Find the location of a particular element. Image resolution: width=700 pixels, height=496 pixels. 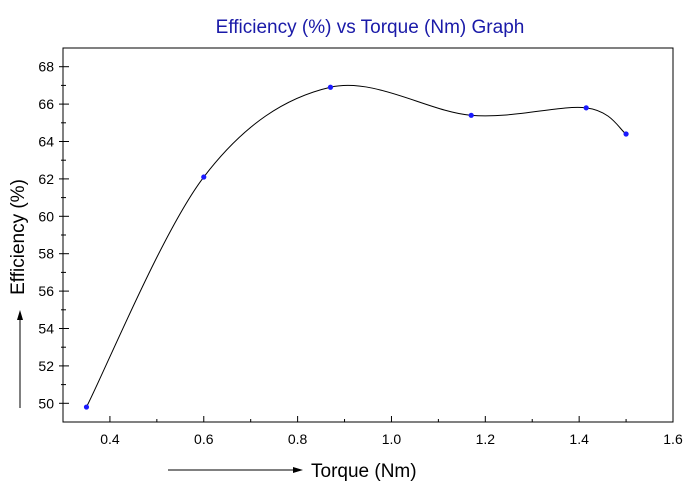

y-tick-label: 64 is located at coordinates (46, 142).